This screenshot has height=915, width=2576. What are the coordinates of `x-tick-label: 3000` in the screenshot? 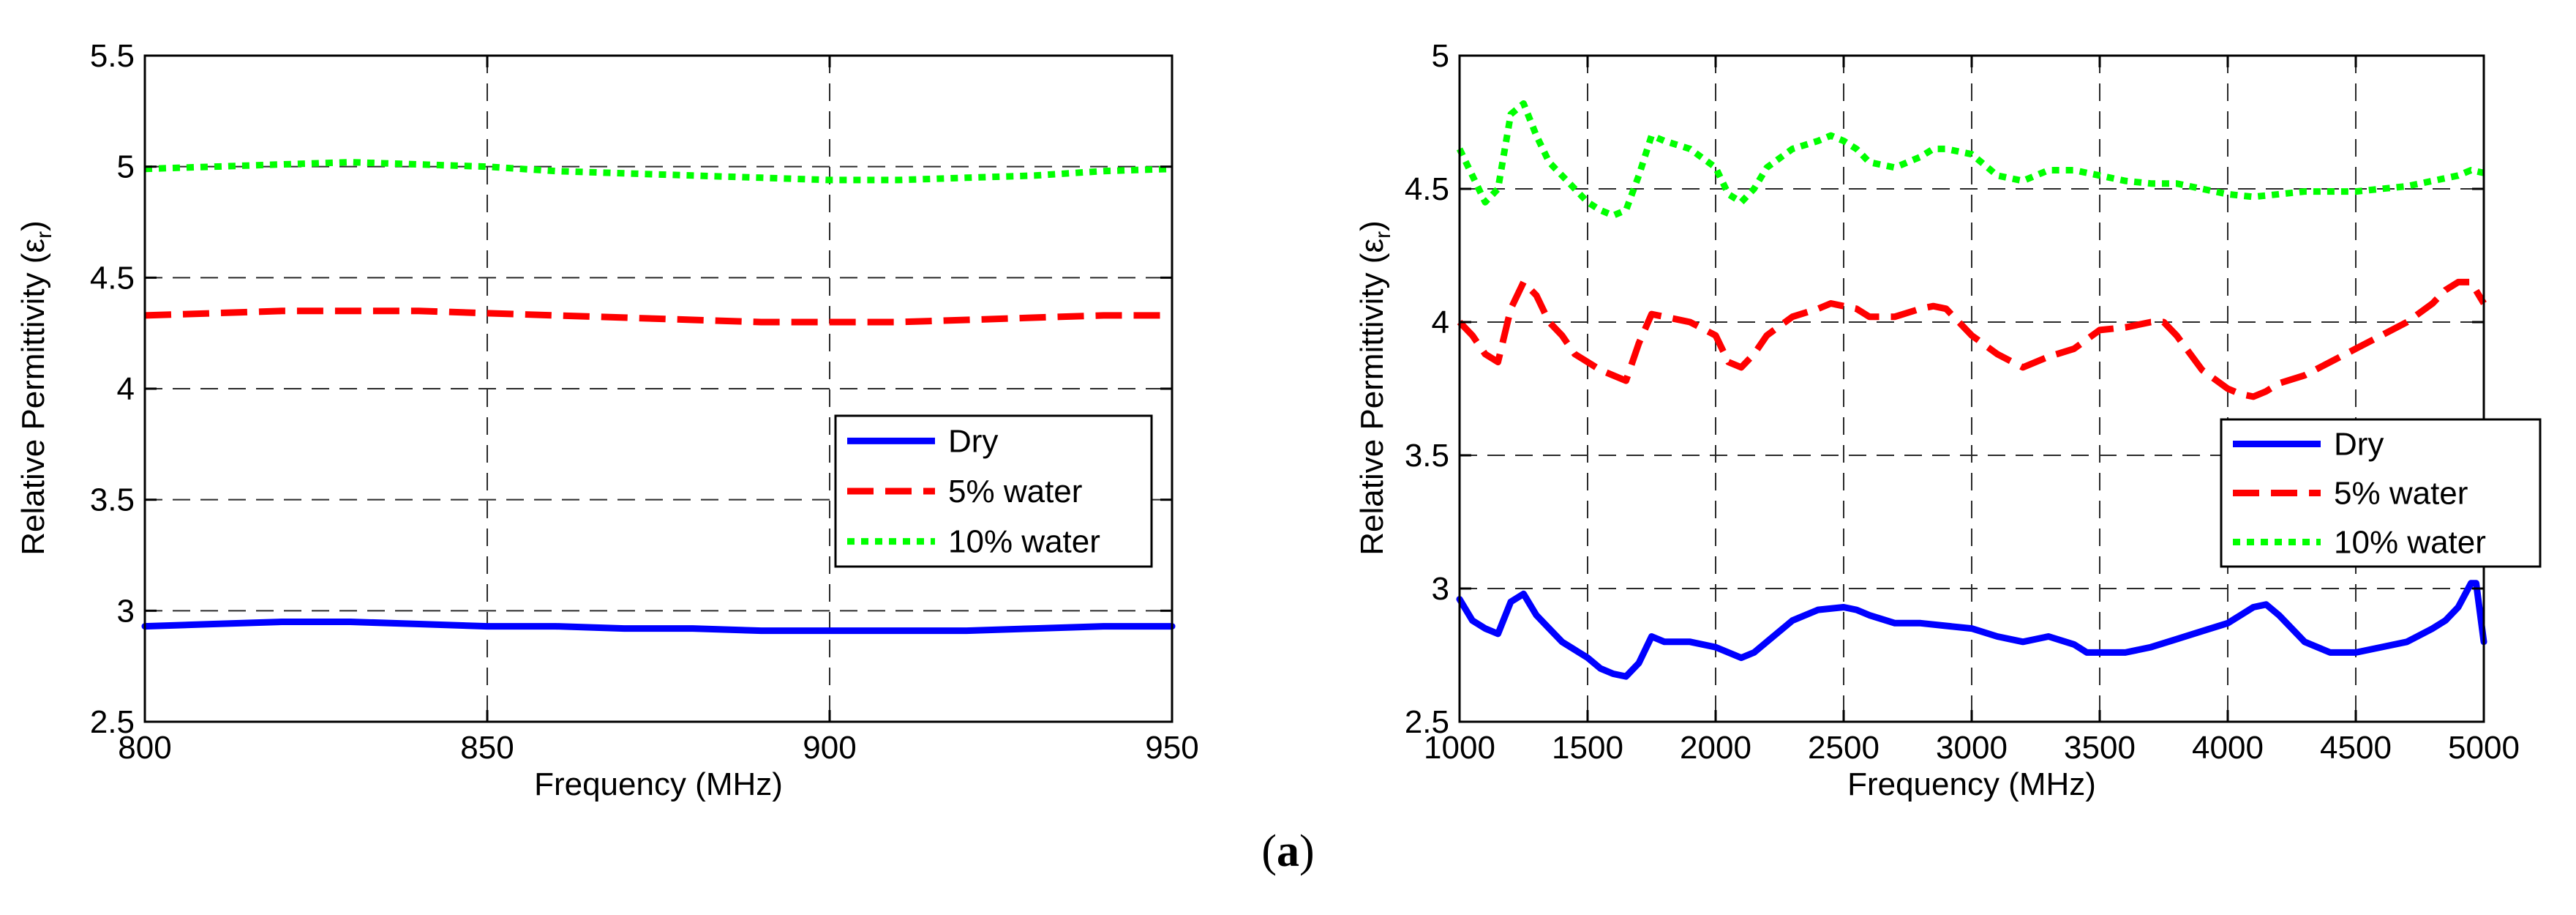 It's located at (1972, 748).